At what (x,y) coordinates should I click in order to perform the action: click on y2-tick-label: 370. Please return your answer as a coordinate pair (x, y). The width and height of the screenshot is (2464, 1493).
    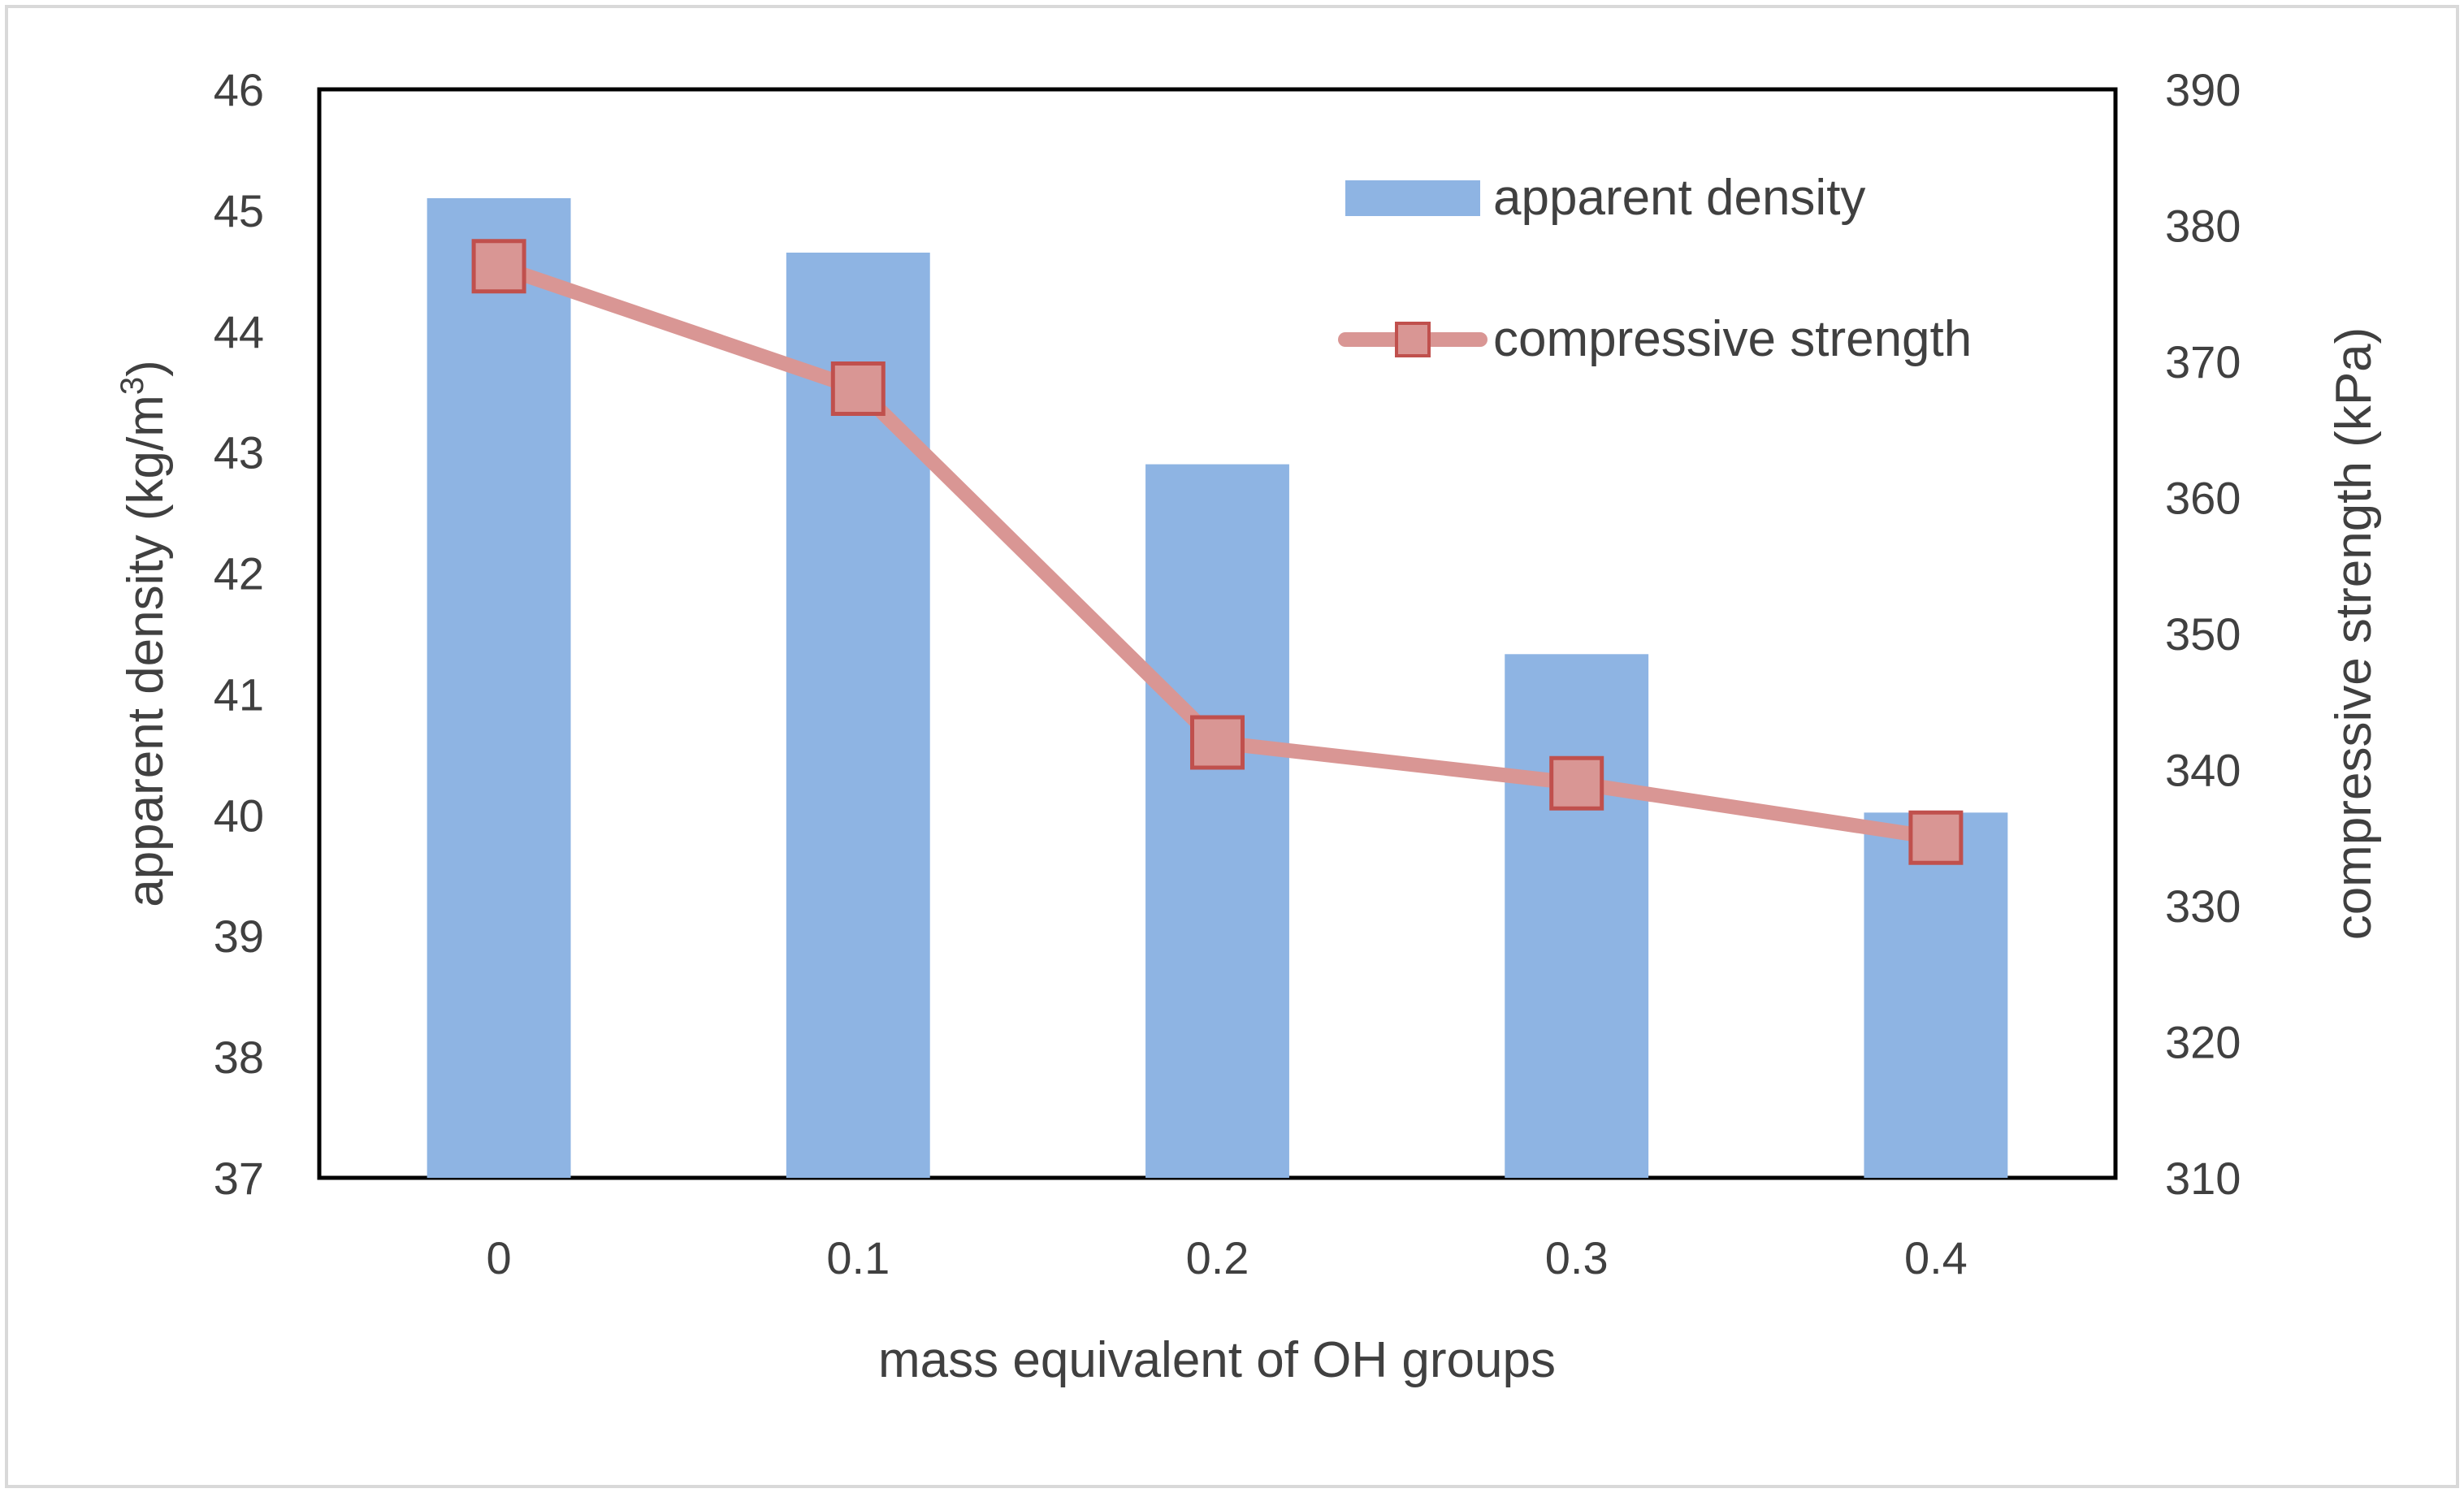
    Looking at the image, I should click on (2203, 361).